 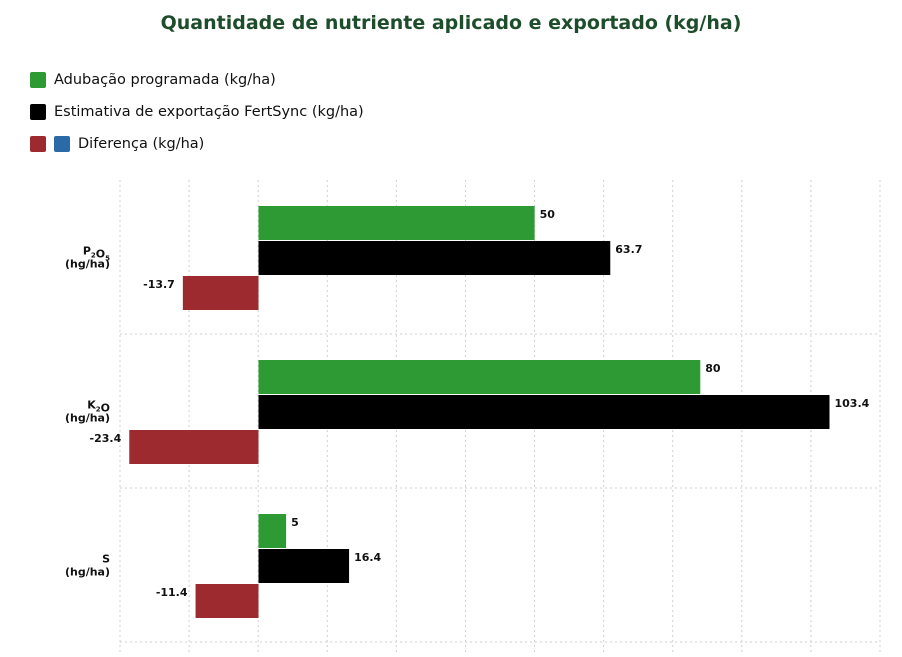 I want to click on bar-data-label: -13.7, so click(x=159, y=284).